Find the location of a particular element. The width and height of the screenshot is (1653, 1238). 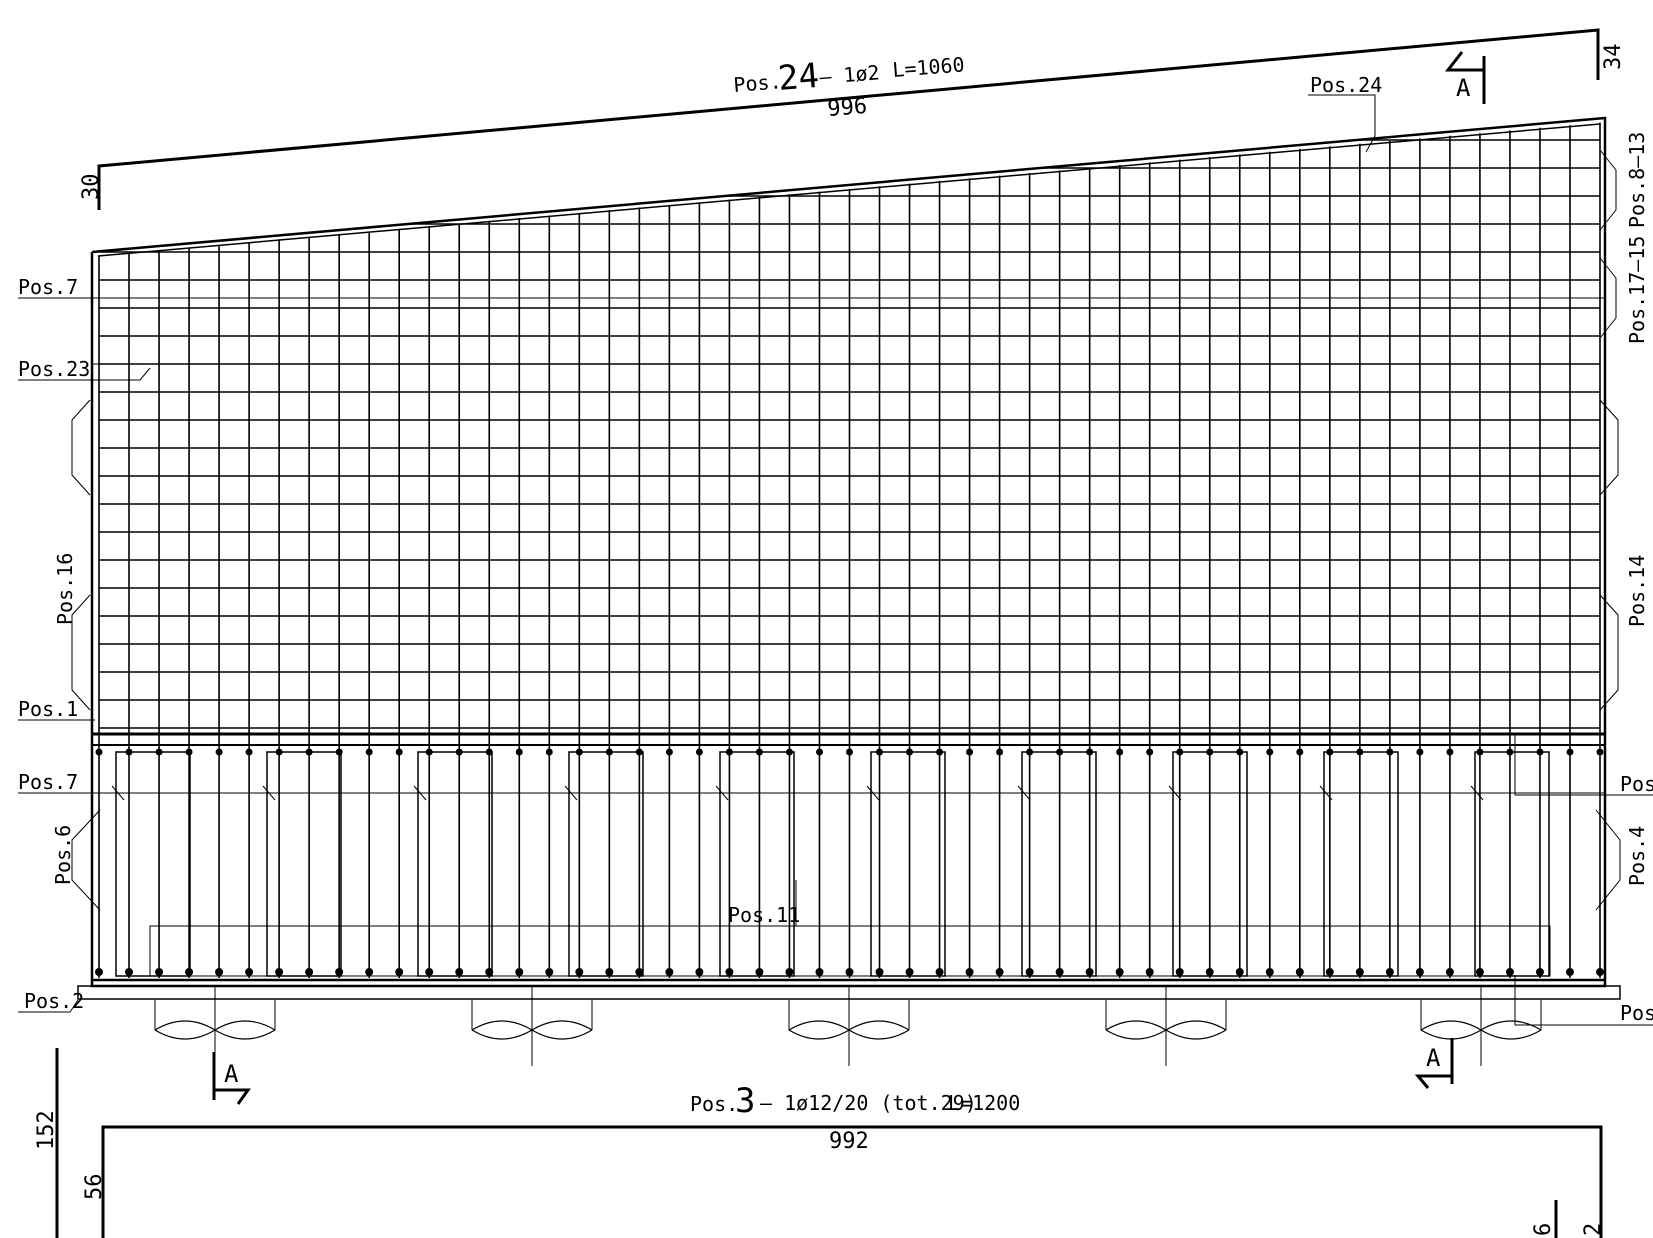

section-label-bottom-right: A is located at coordinates (1433, 1058).